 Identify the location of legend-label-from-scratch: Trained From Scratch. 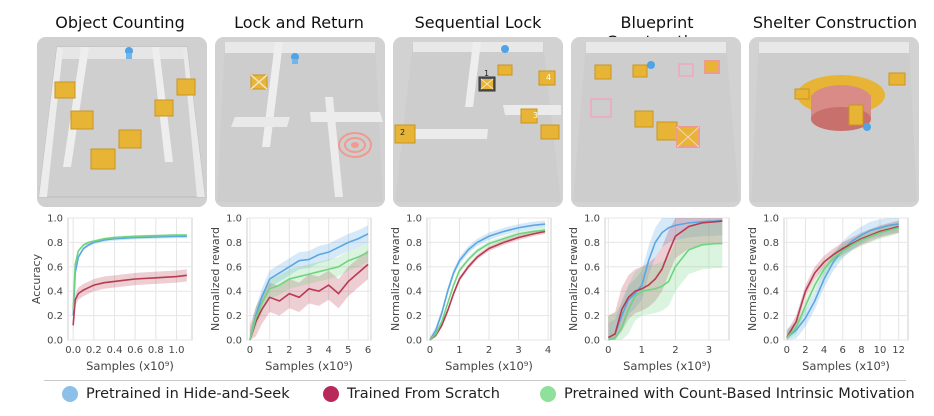
(423, 394).